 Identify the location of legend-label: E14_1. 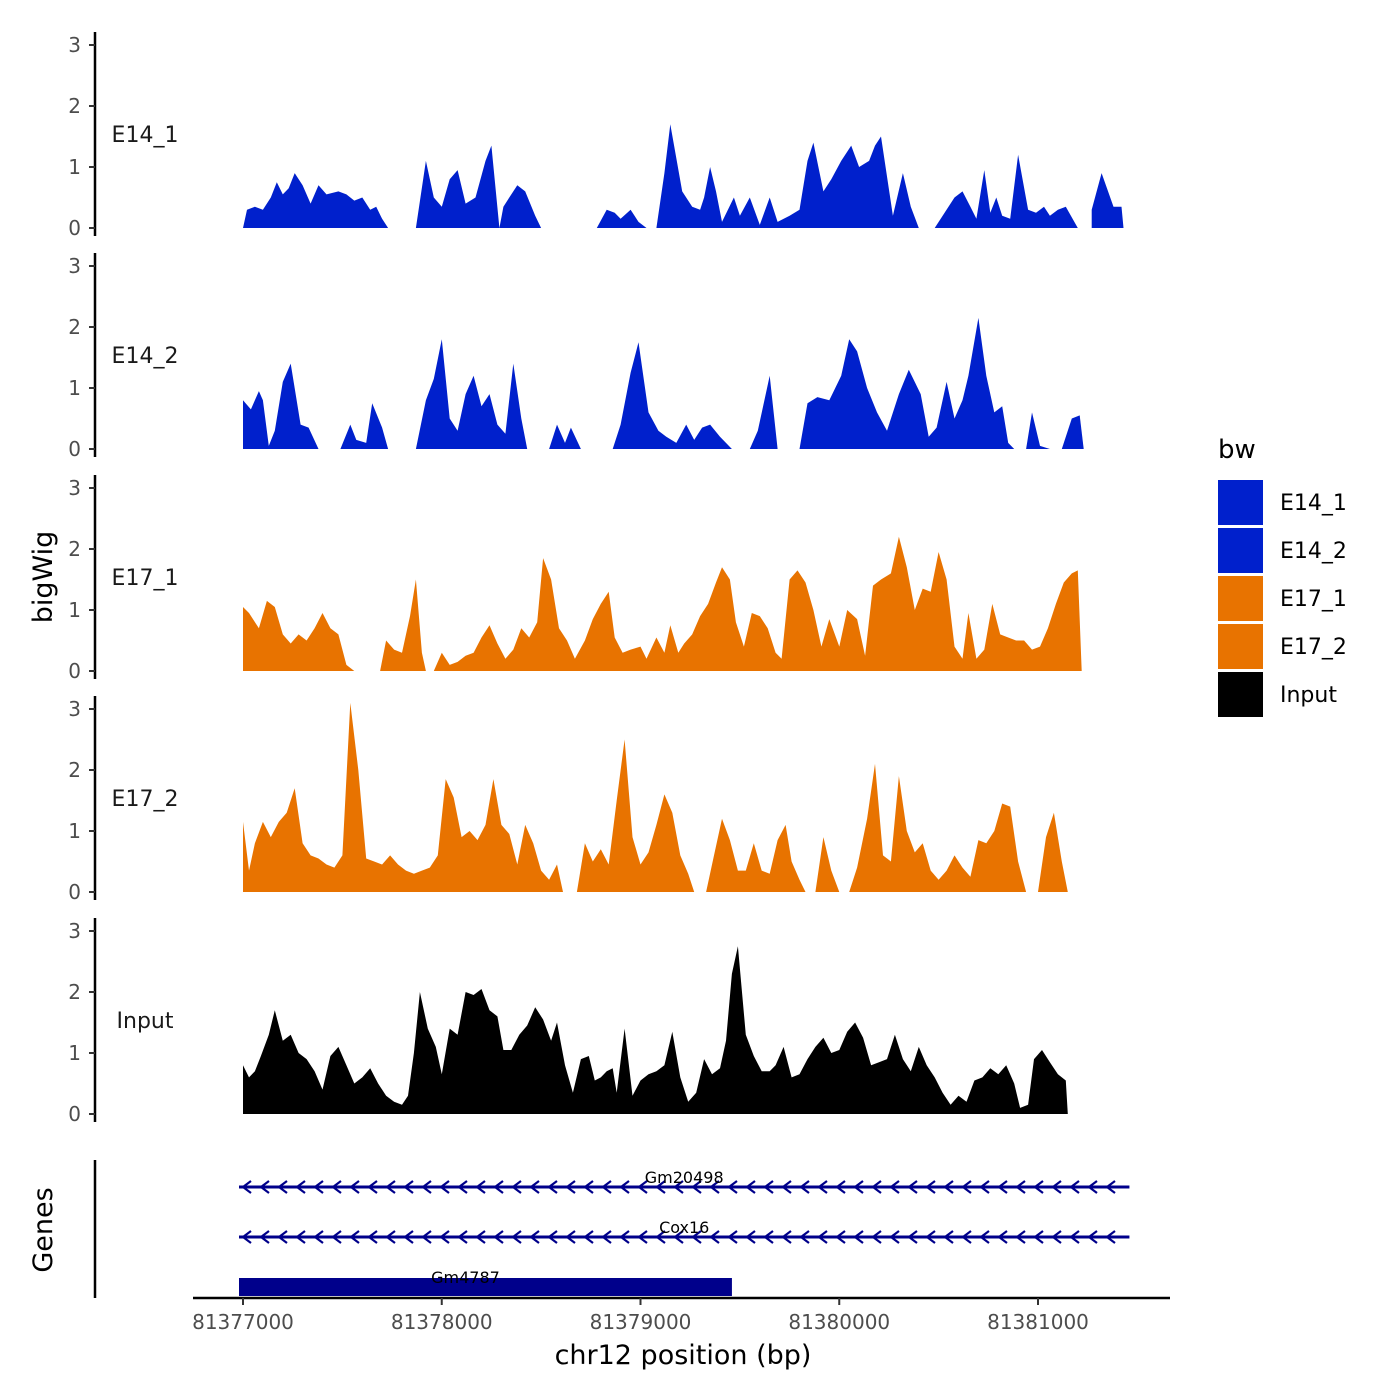
(1313, 503).